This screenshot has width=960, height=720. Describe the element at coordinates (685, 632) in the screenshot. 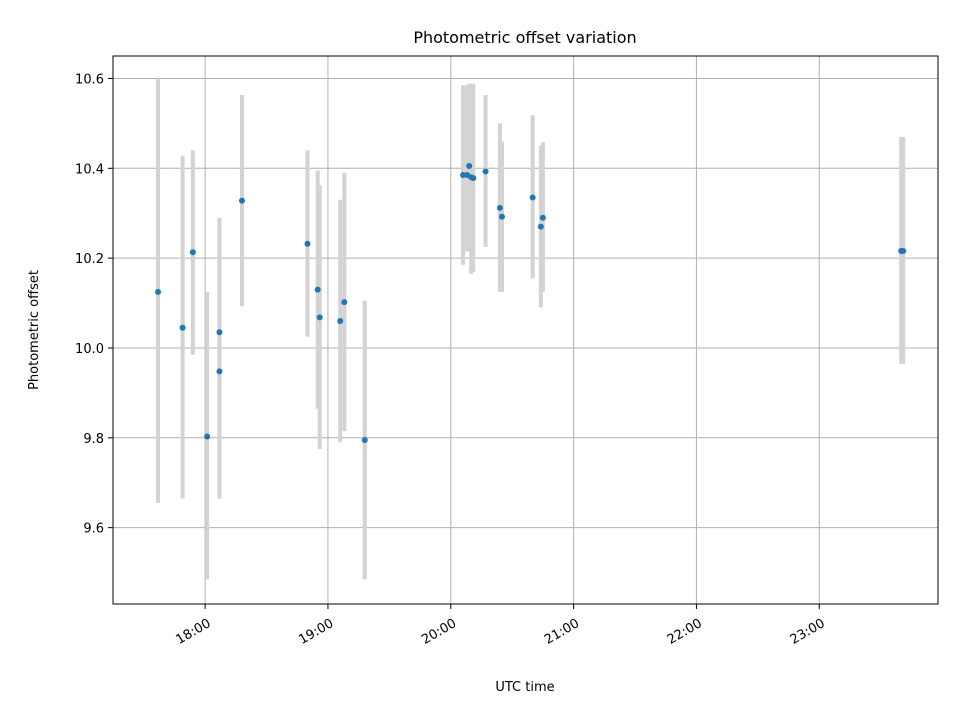

I see `x-tick-label: 22:00` at that location.